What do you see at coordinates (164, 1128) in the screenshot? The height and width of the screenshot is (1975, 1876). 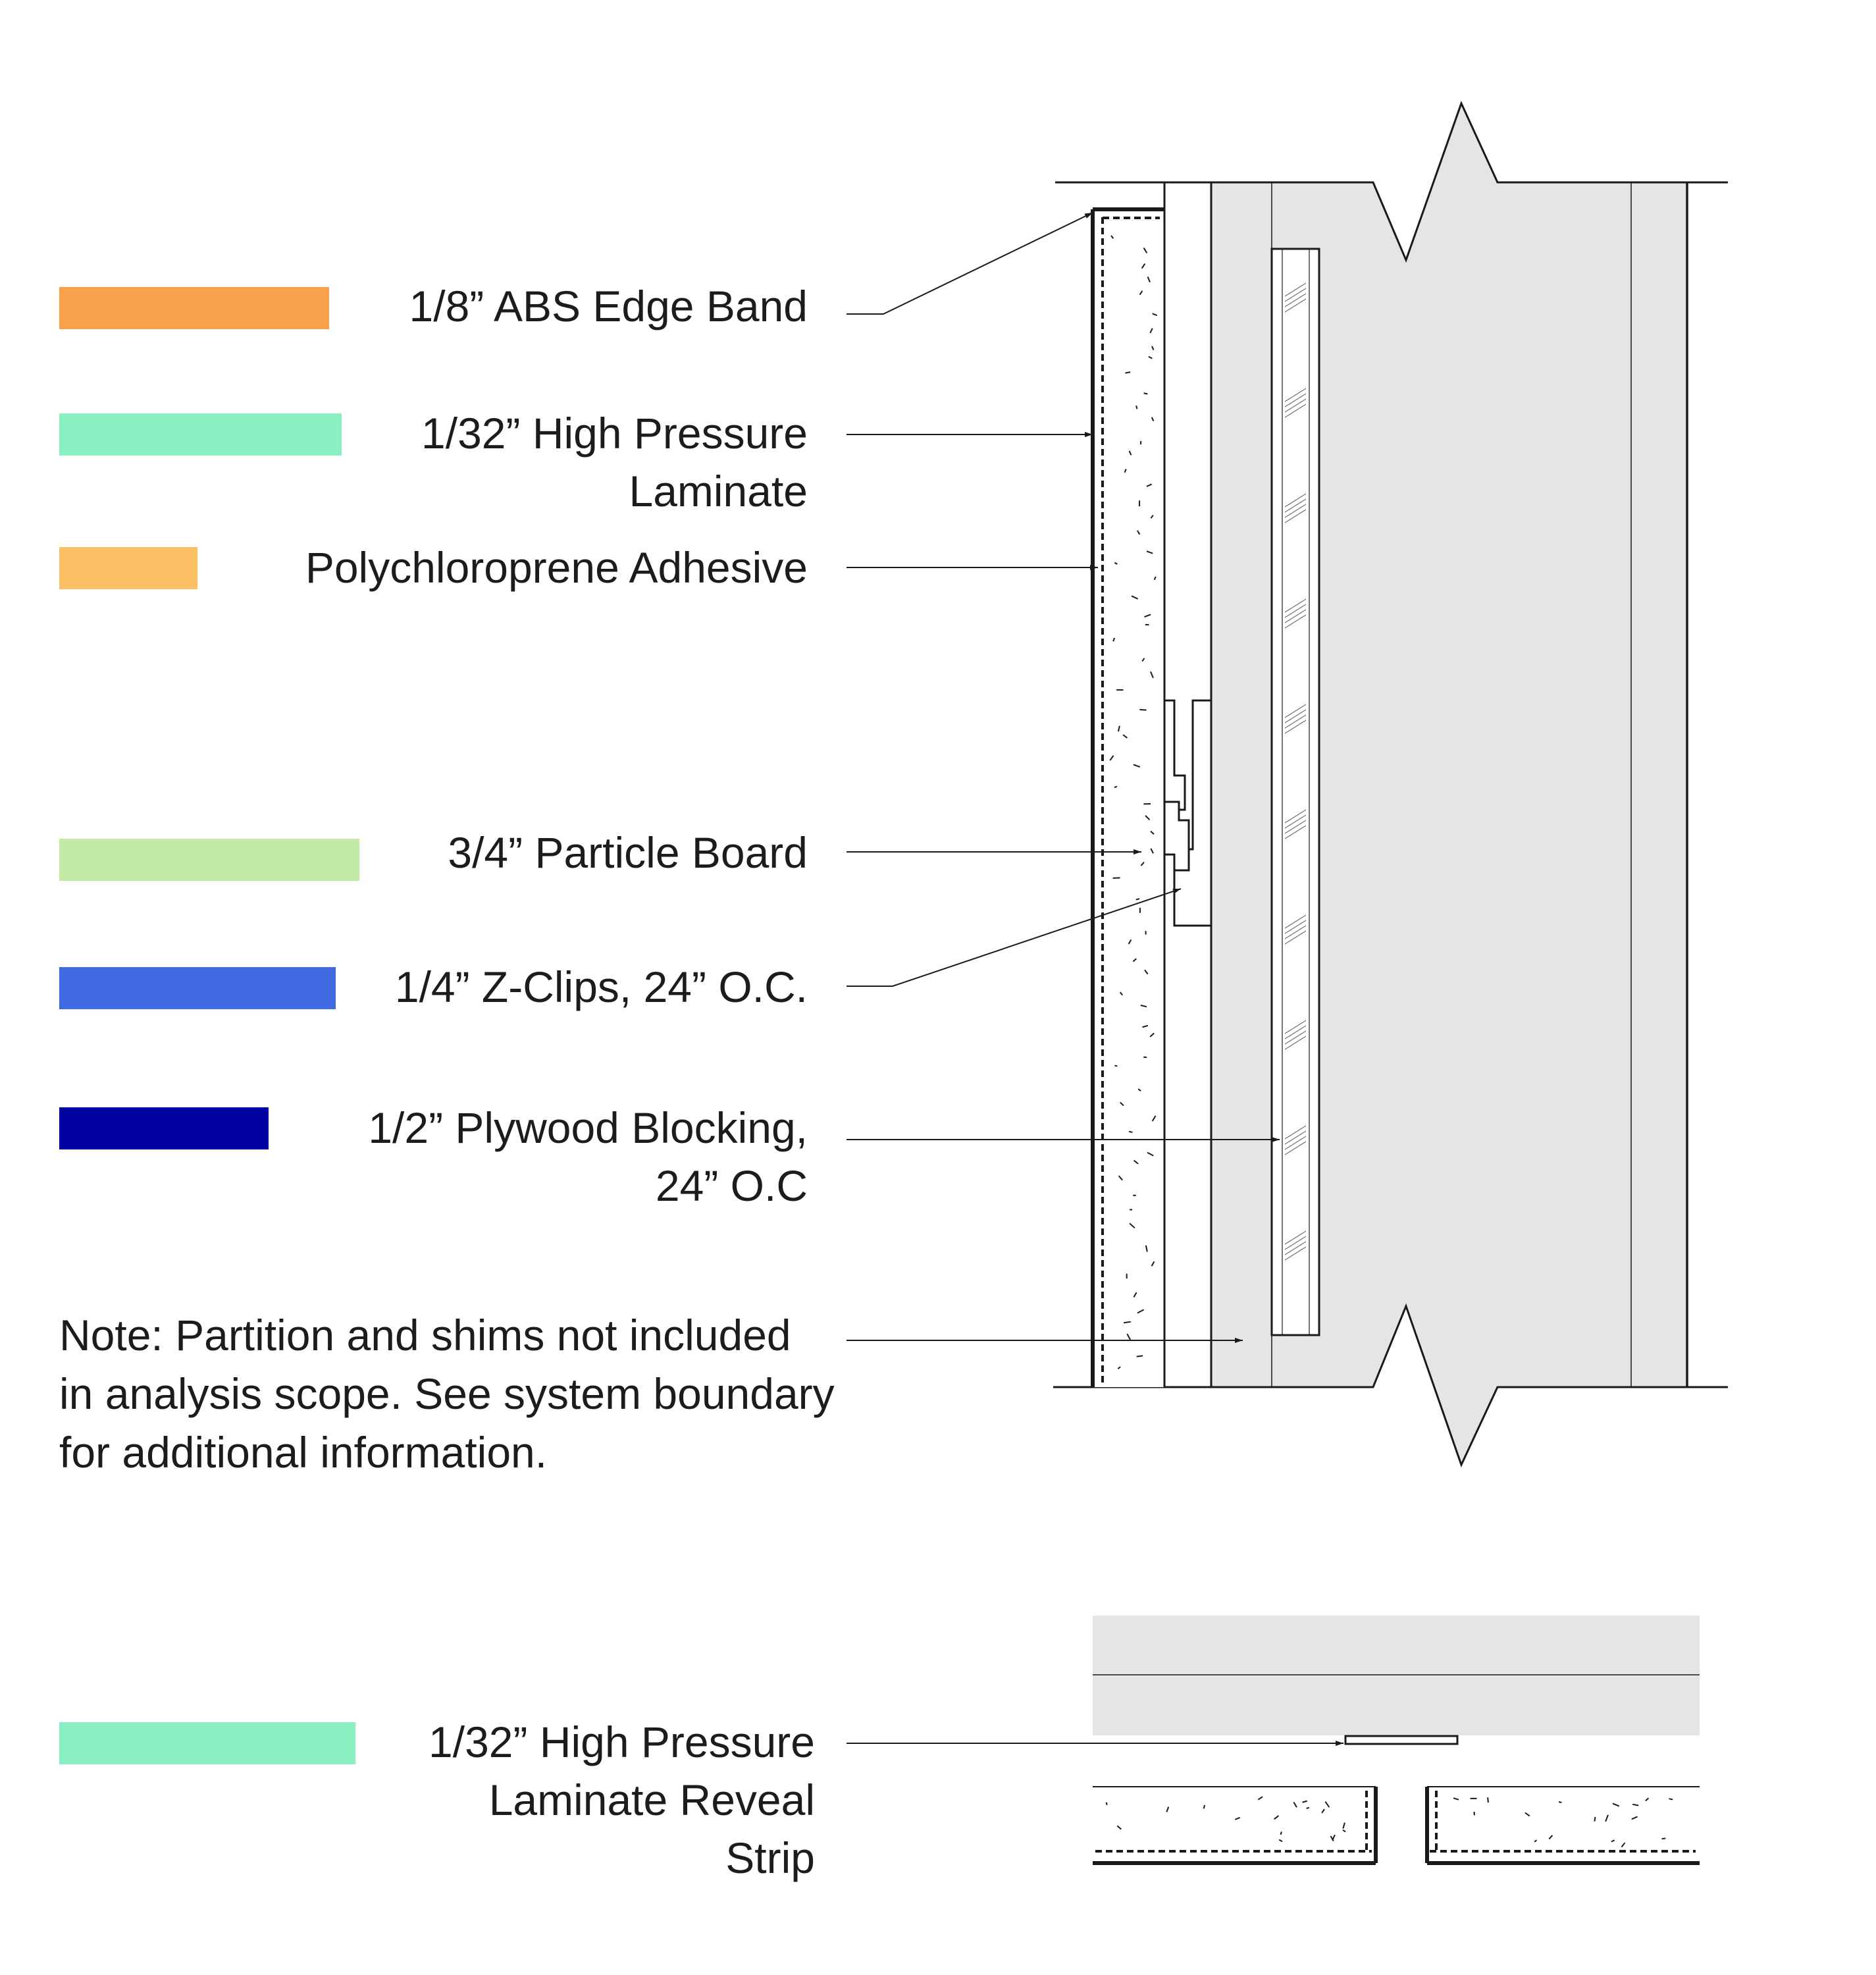 I see `swatch-plywood-blocking` at bounding box center [164, 1128].